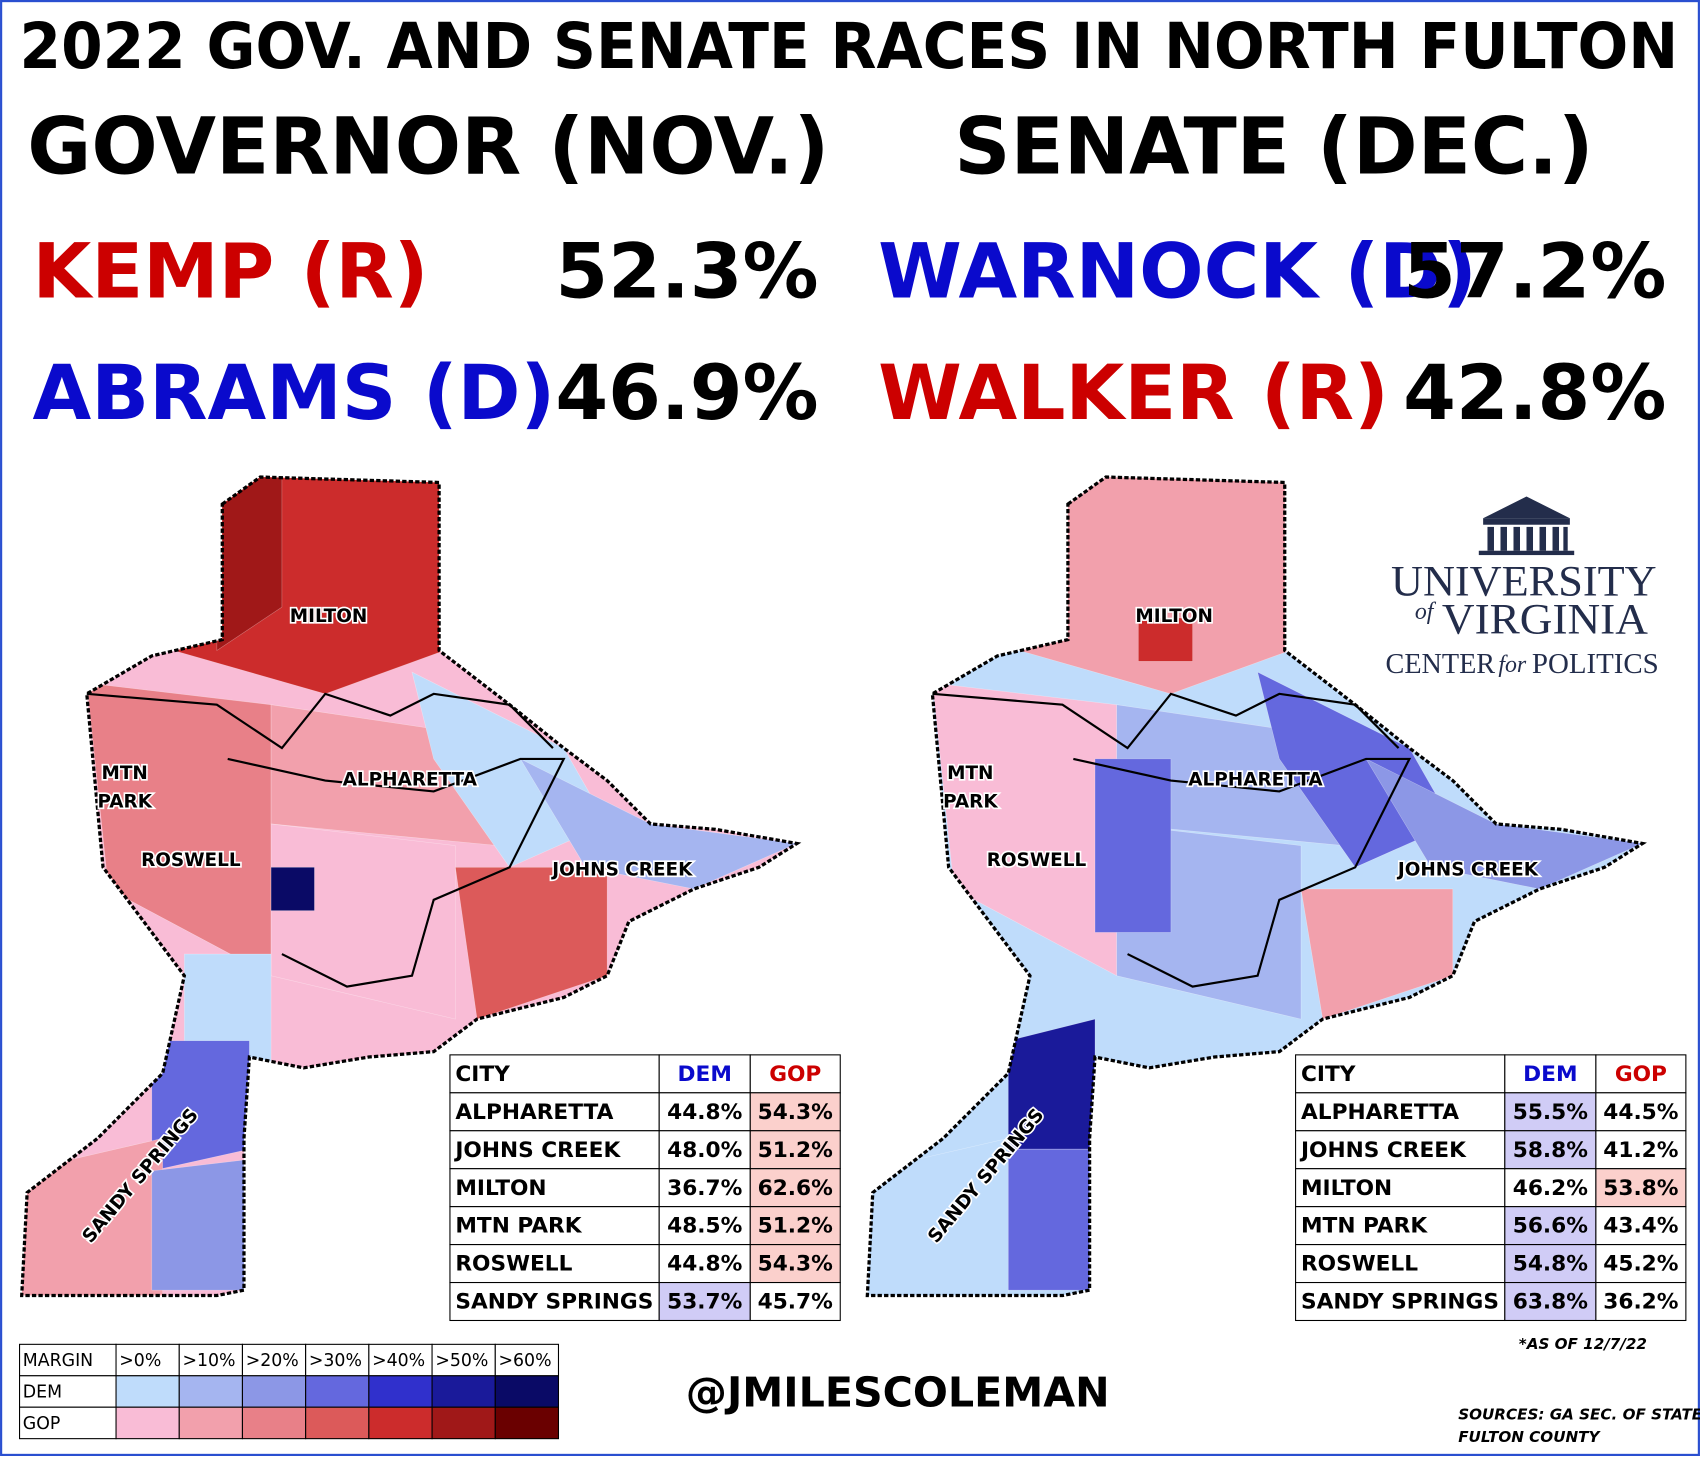 This screenshot has width=1700, height=1460. I want to click on table-text: 48.5%, so click(704, 1226).